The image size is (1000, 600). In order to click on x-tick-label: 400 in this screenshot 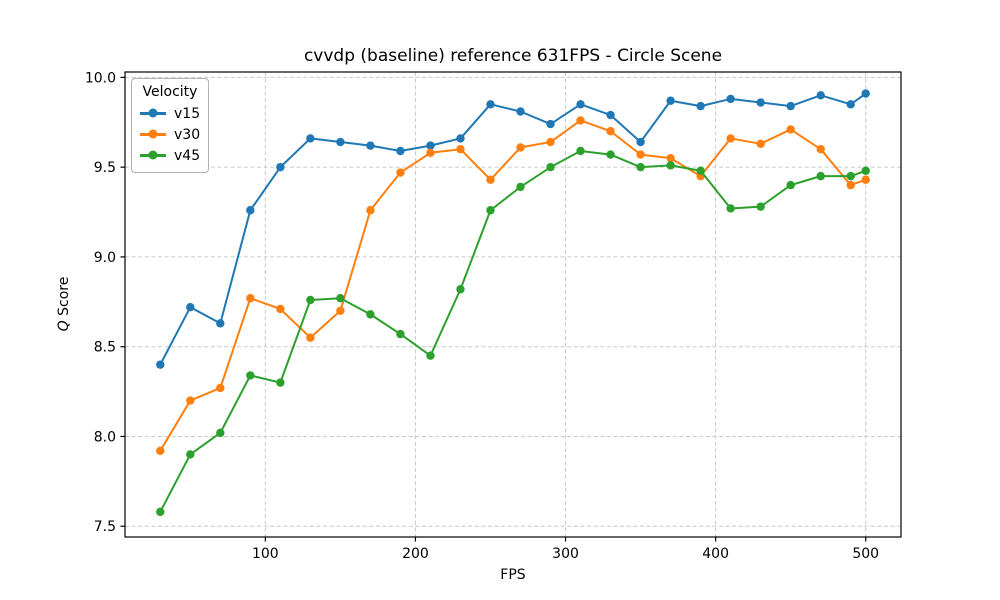, I will do `click(715, 554)`.